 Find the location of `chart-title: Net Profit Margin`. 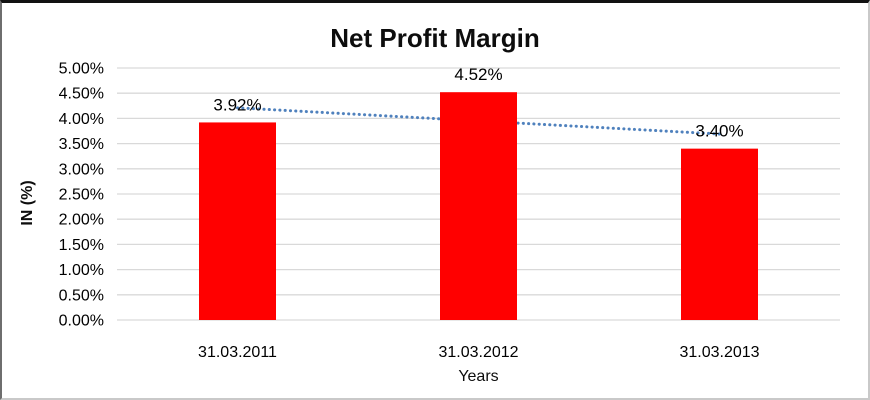

chart-title: Net Profit Margin is located at coordinates (435, 38).